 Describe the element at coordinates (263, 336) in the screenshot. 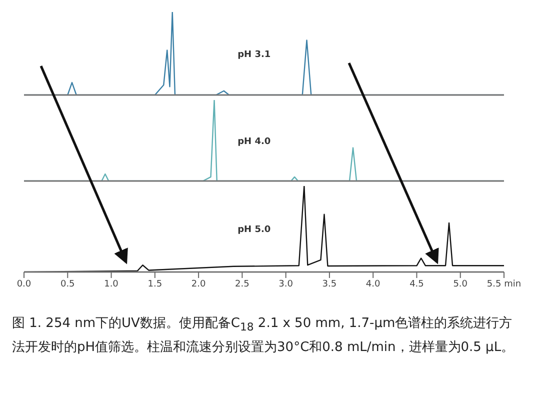

I see `caption: 图 1. 254 nm下的UV数据。使用配备C$_{18}$ 2.1 x 50 mm, 1.7-μm色谱柱的系统进行方法开发时的pH值筛选。柱温和流速分别设置为30°C和0.8 mL/min，进样量为0.5 μL。` at that location.